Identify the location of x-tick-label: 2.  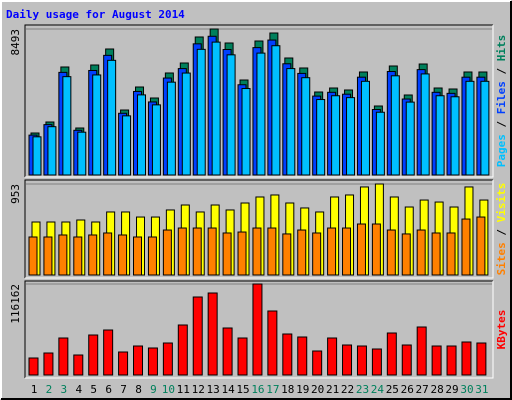
(49, 389).